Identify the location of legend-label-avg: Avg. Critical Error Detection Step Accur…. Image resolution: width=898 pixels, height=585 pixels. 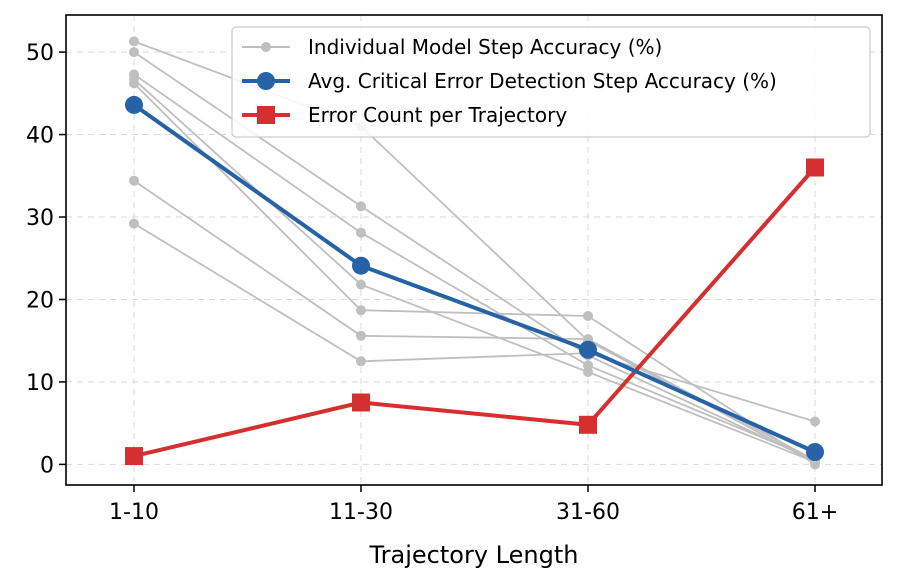
(542, 81).